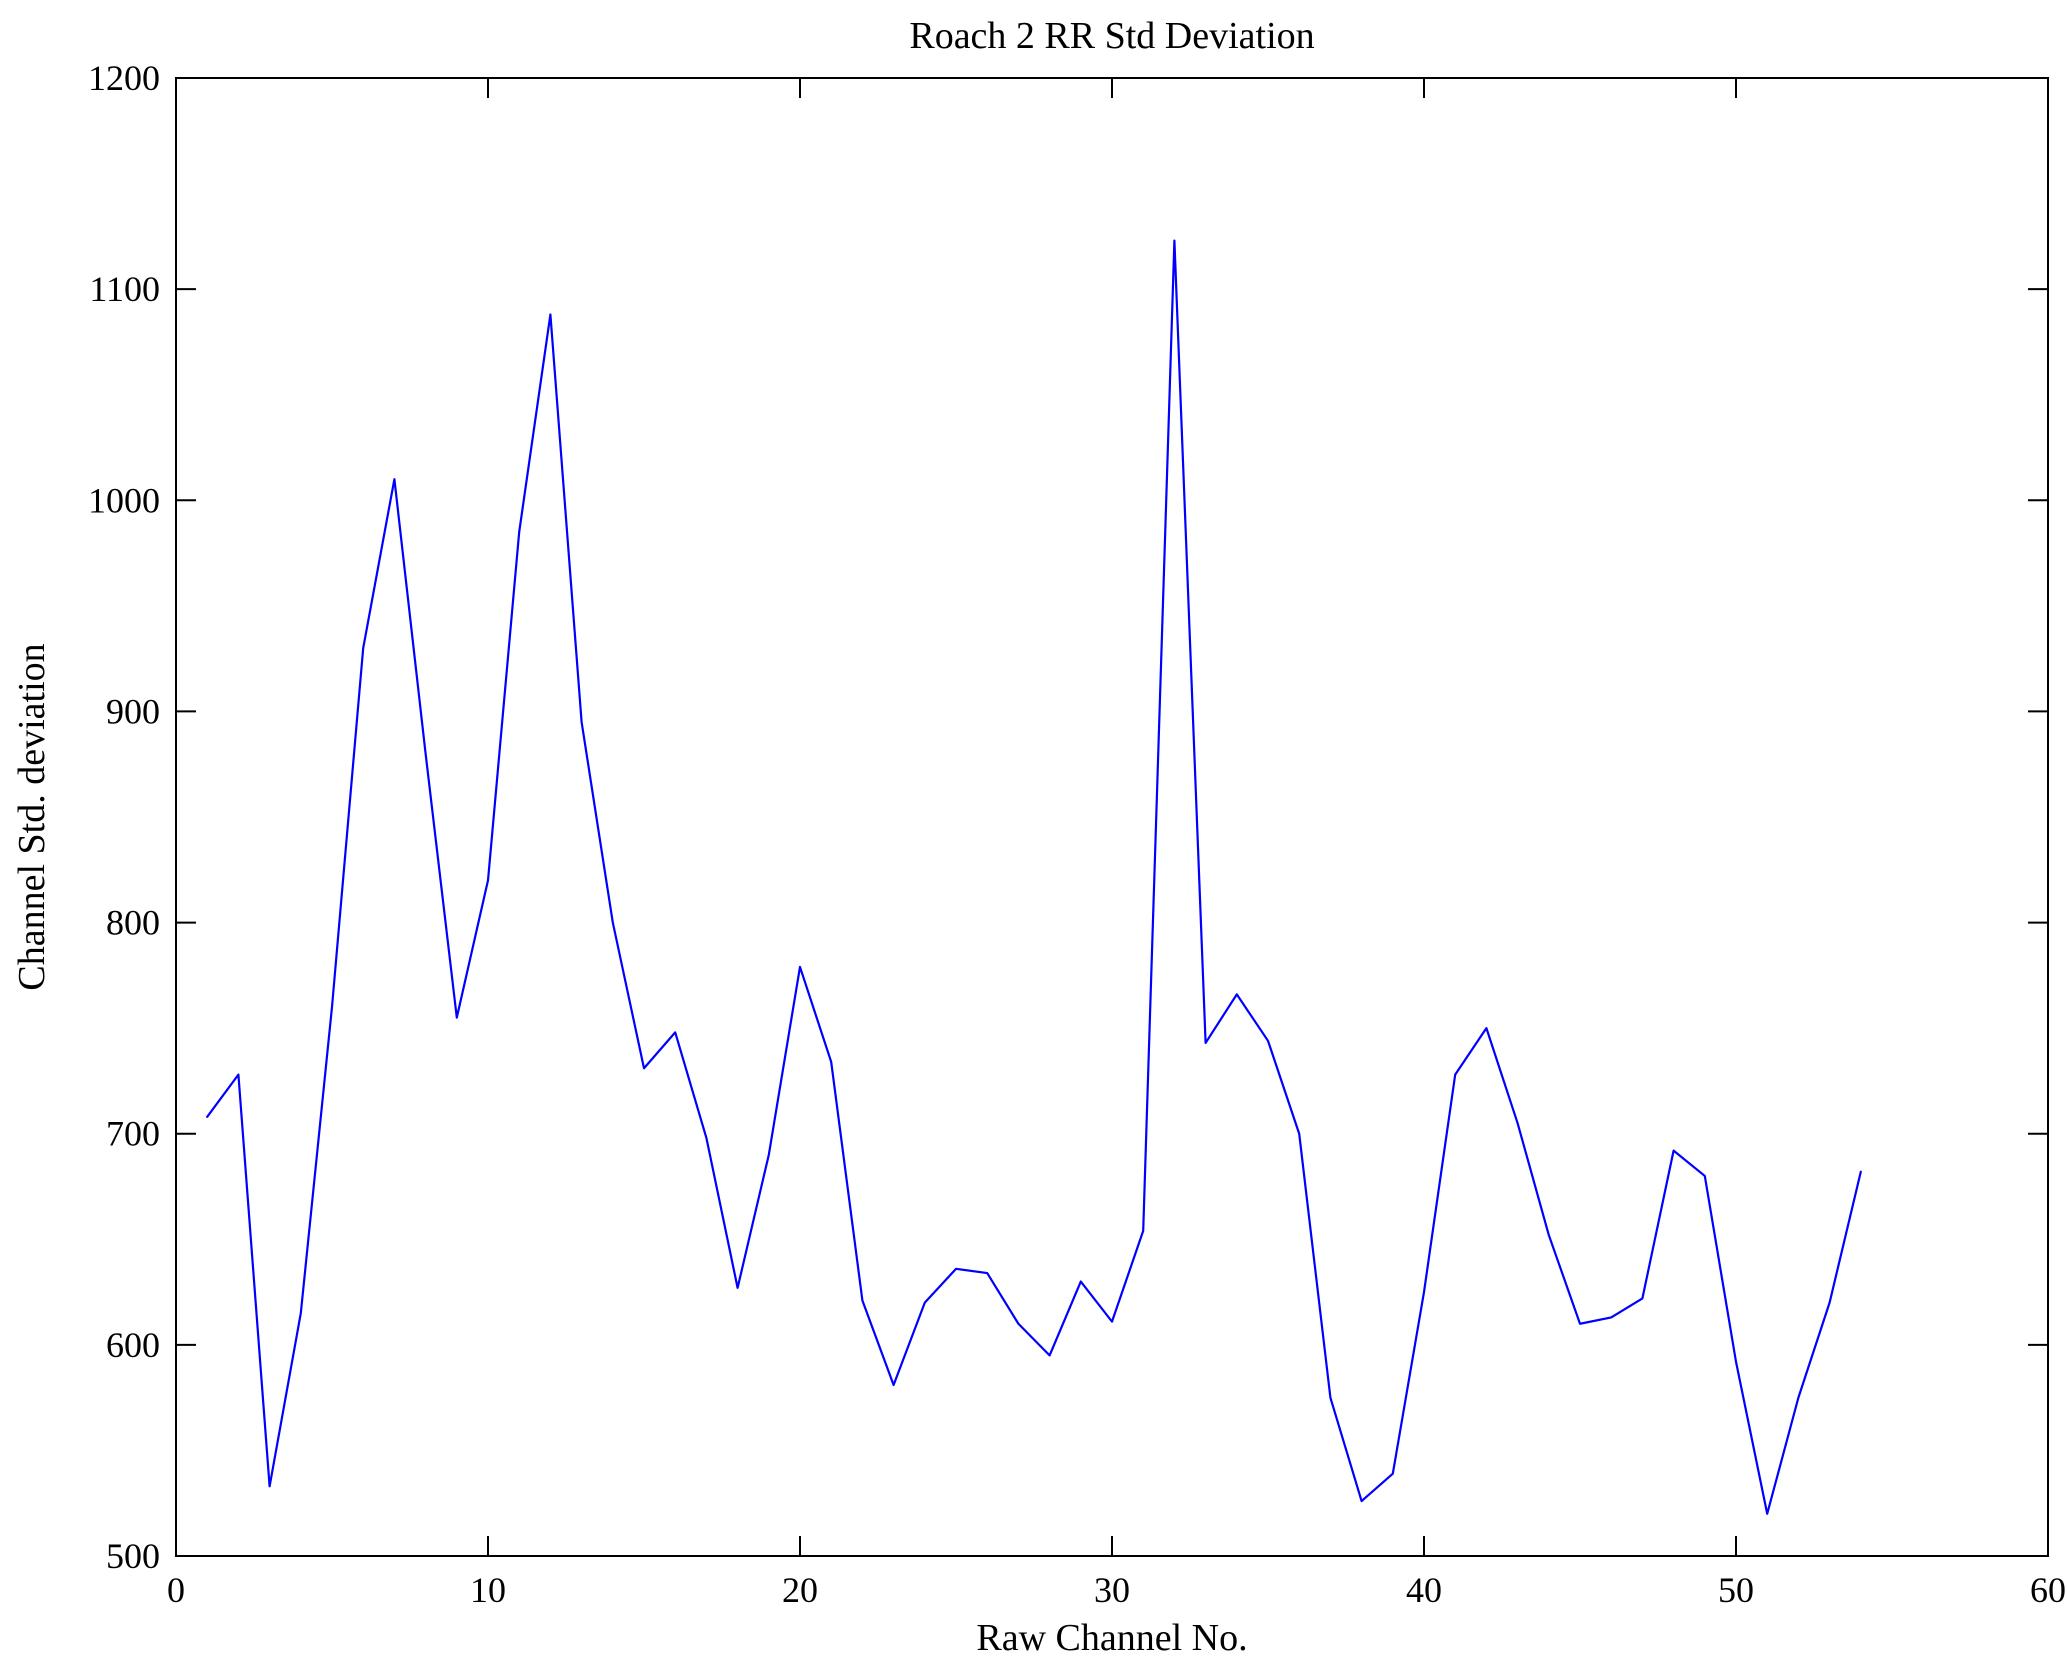 The width and height of the screenshot is (2067, 1671). I want to click on x-tick-label: 40, so click(1424, 1590).